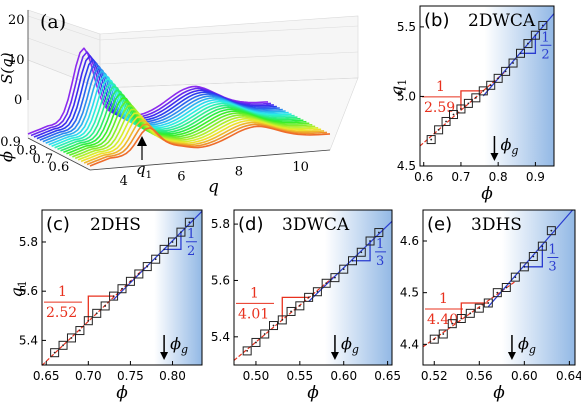 This screenshot has height=403, width=581. What do you see at coordinates (406, 27) in the screenshot?
I see `y-tick-label: 5.5` at bounding box center [406, 27].